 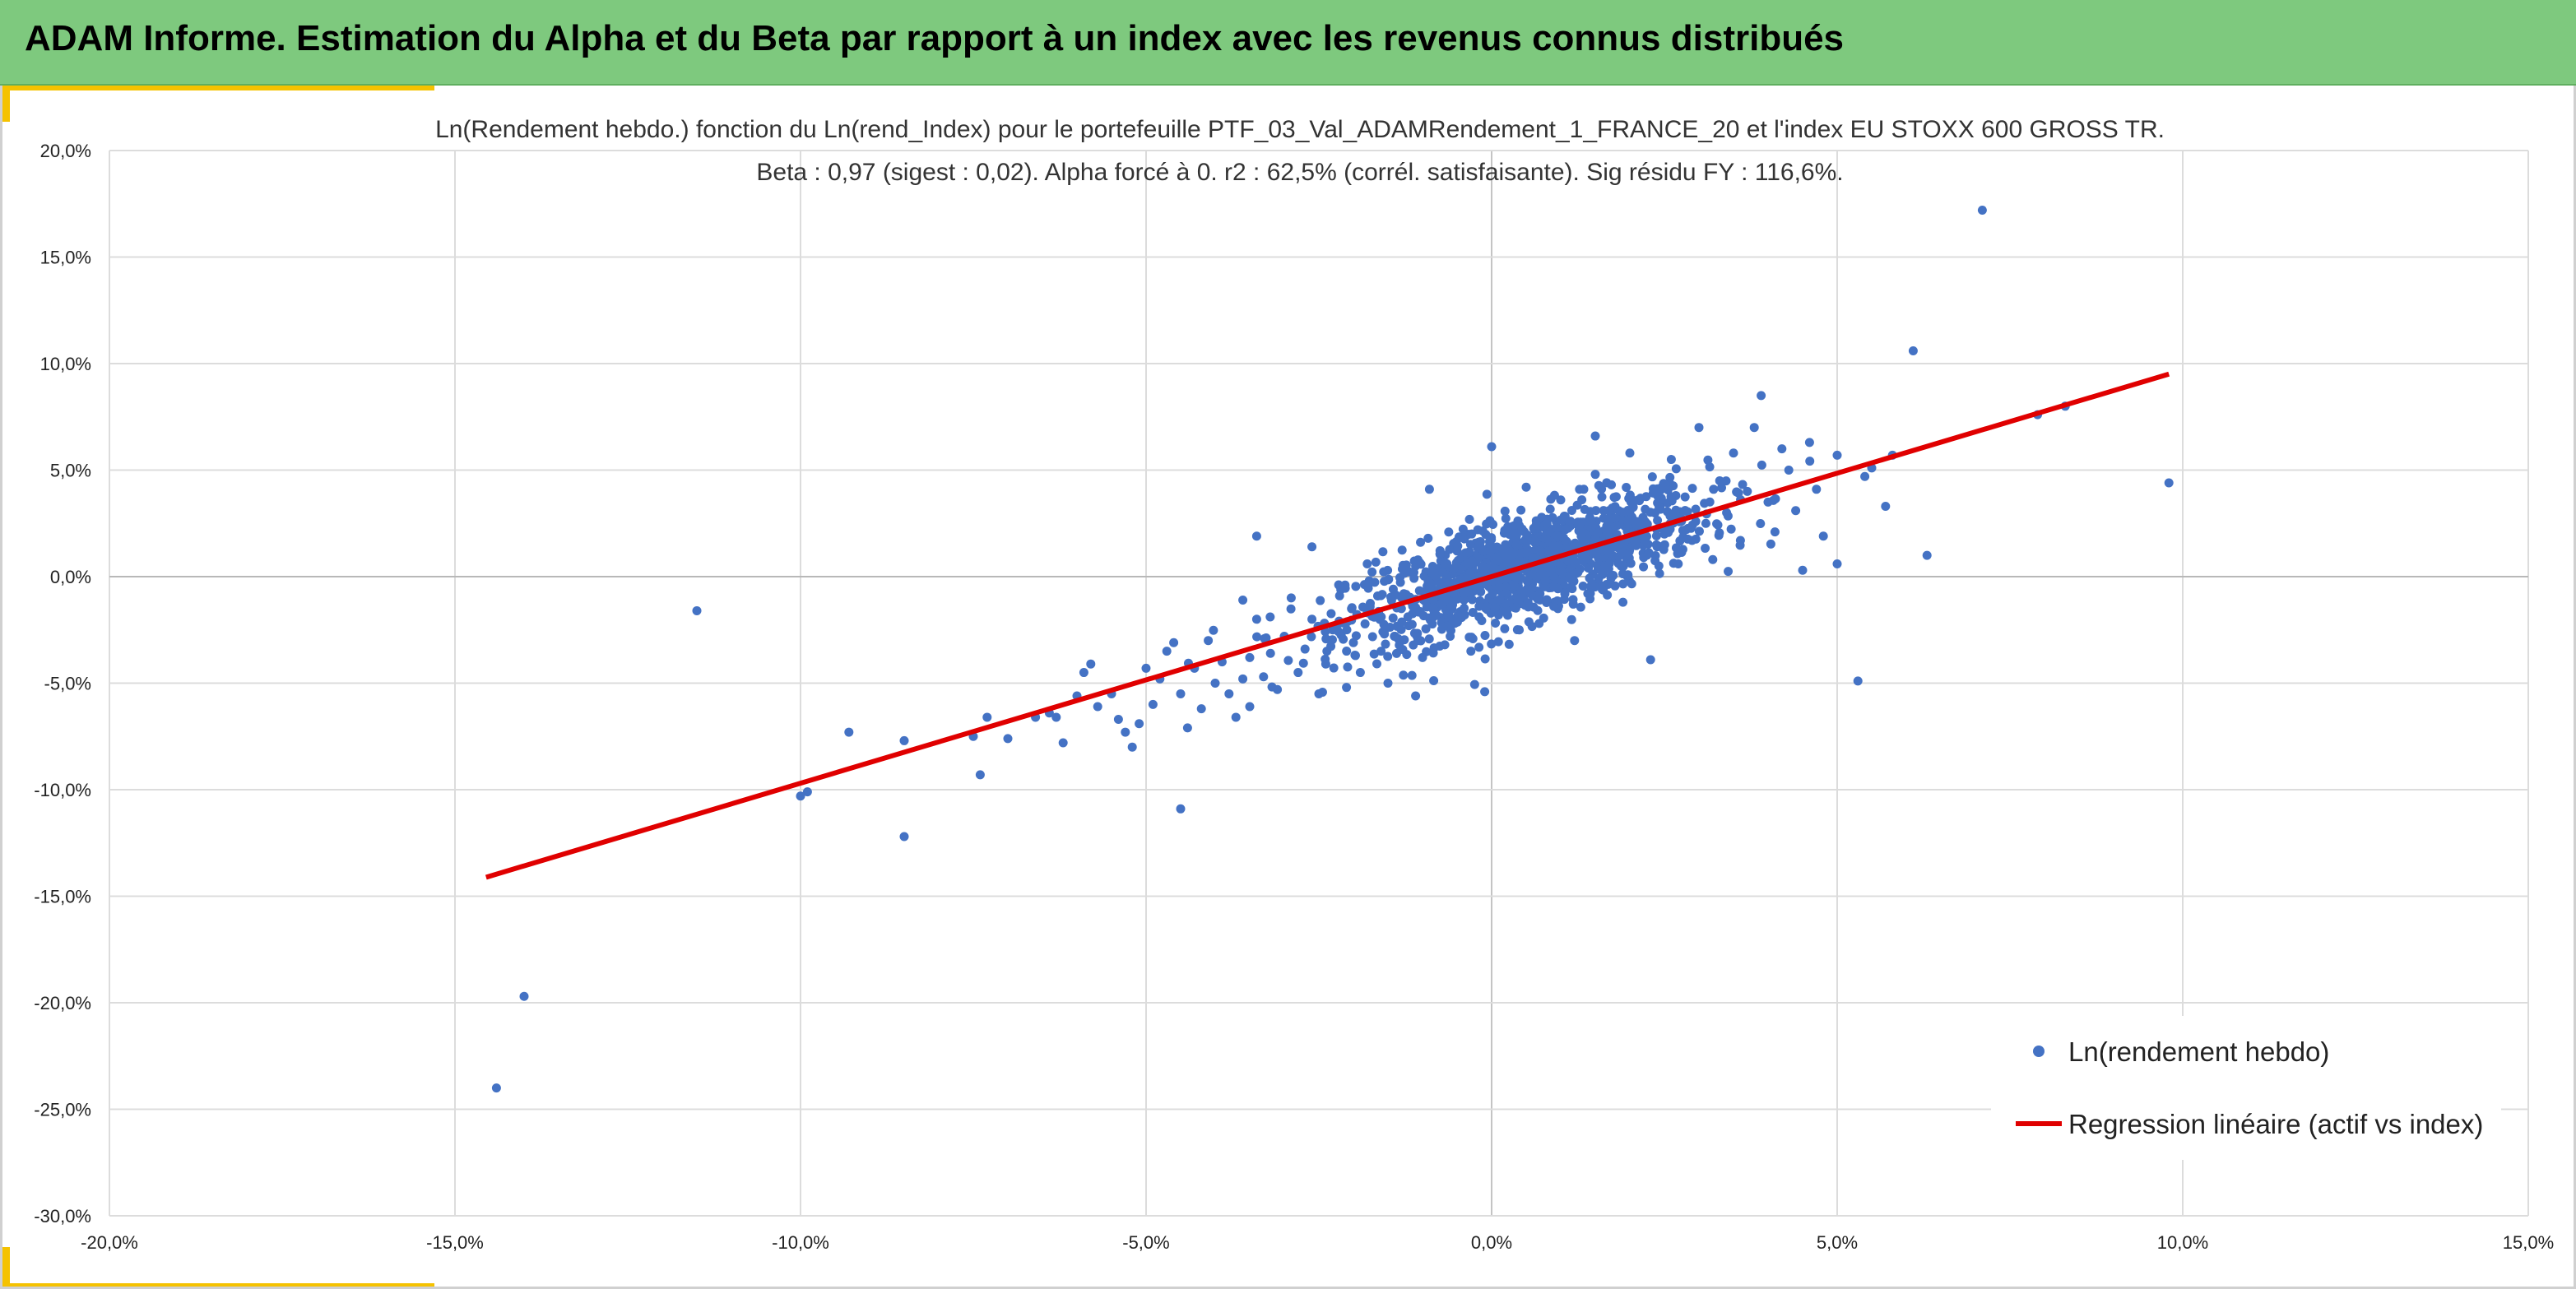 I want to click on x-tick-label: -10,0%, so click(x=800, y=1242).